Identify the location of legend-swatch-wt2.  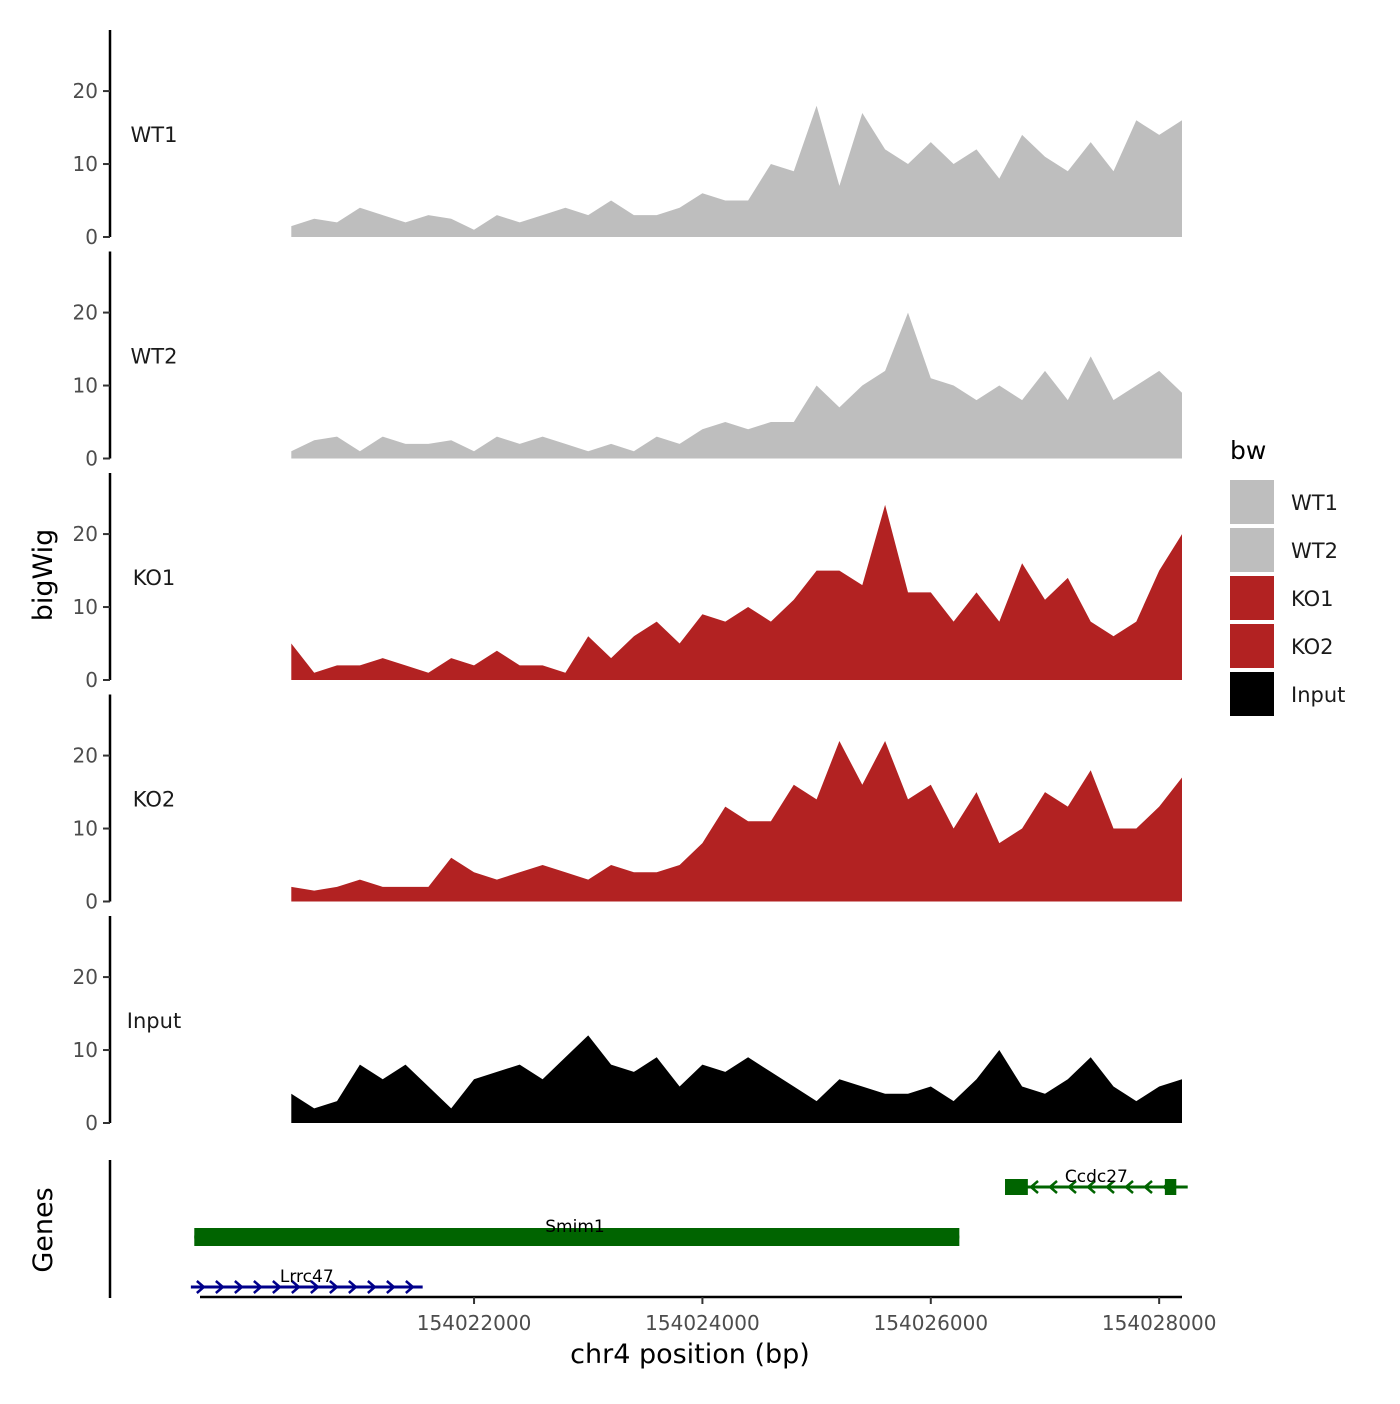
(1252, 550).